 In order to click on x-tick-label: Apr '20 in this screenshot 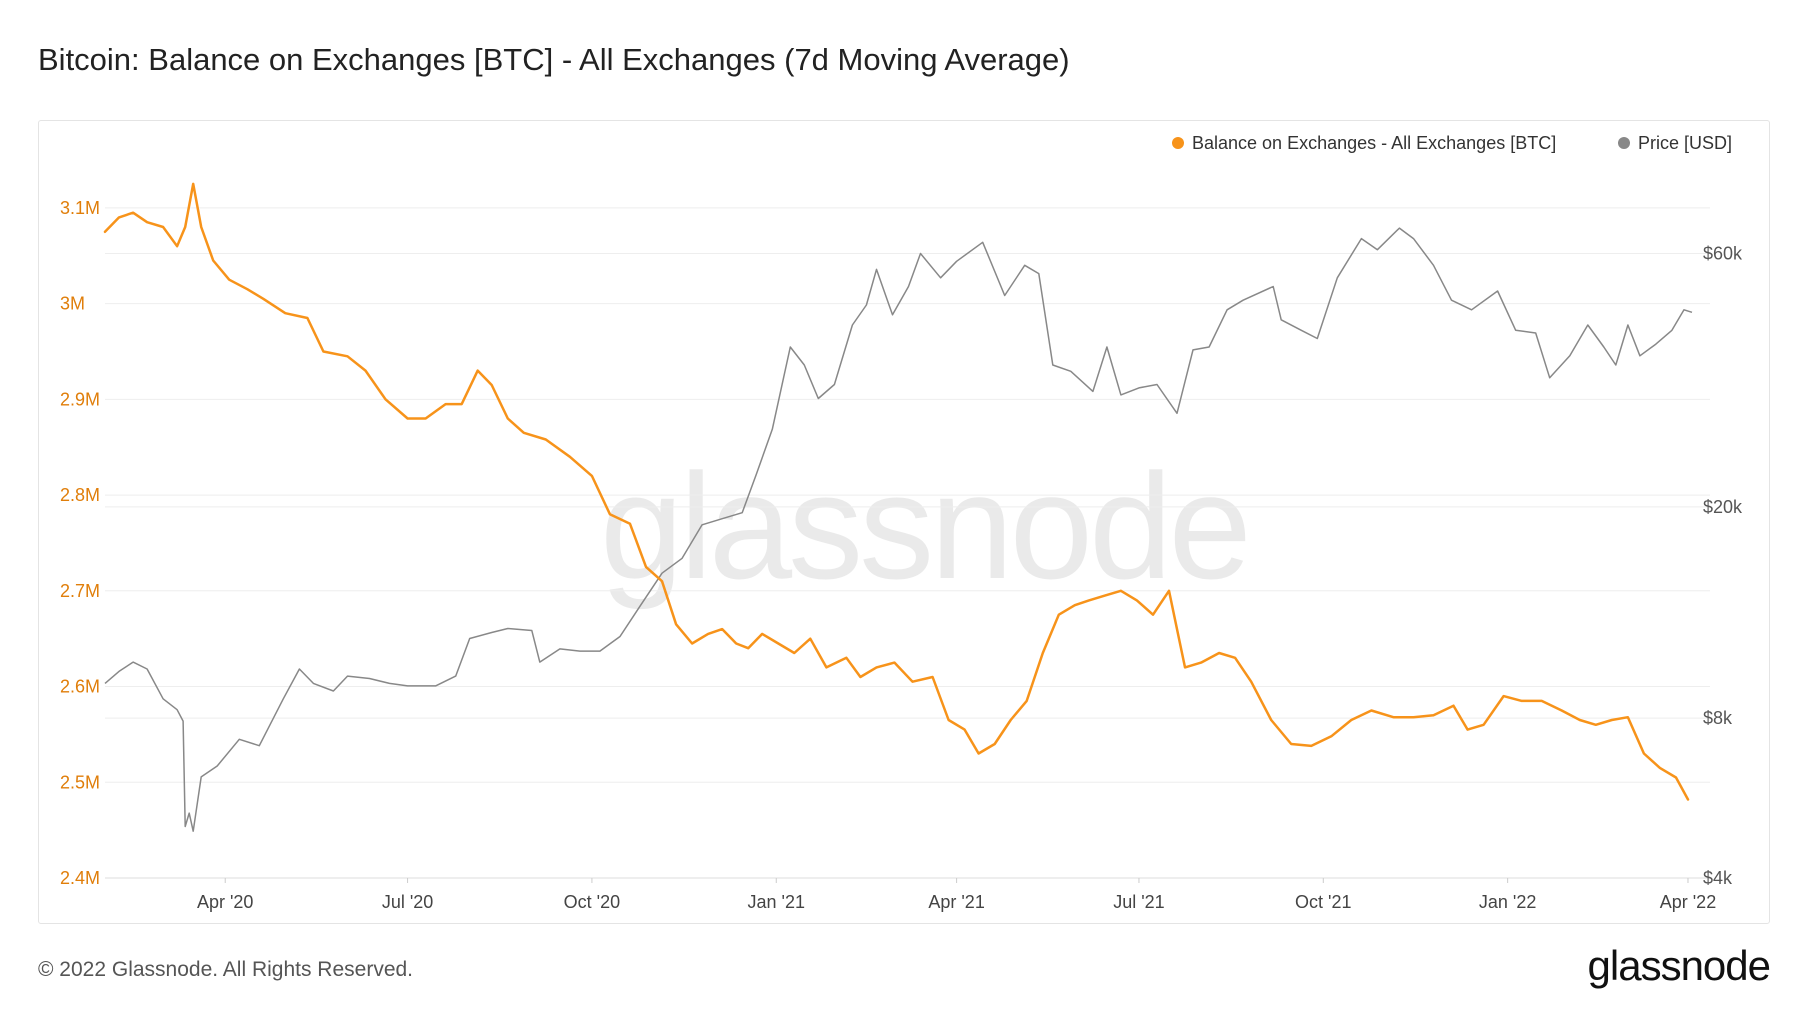, I will do `click(225, 902)`.